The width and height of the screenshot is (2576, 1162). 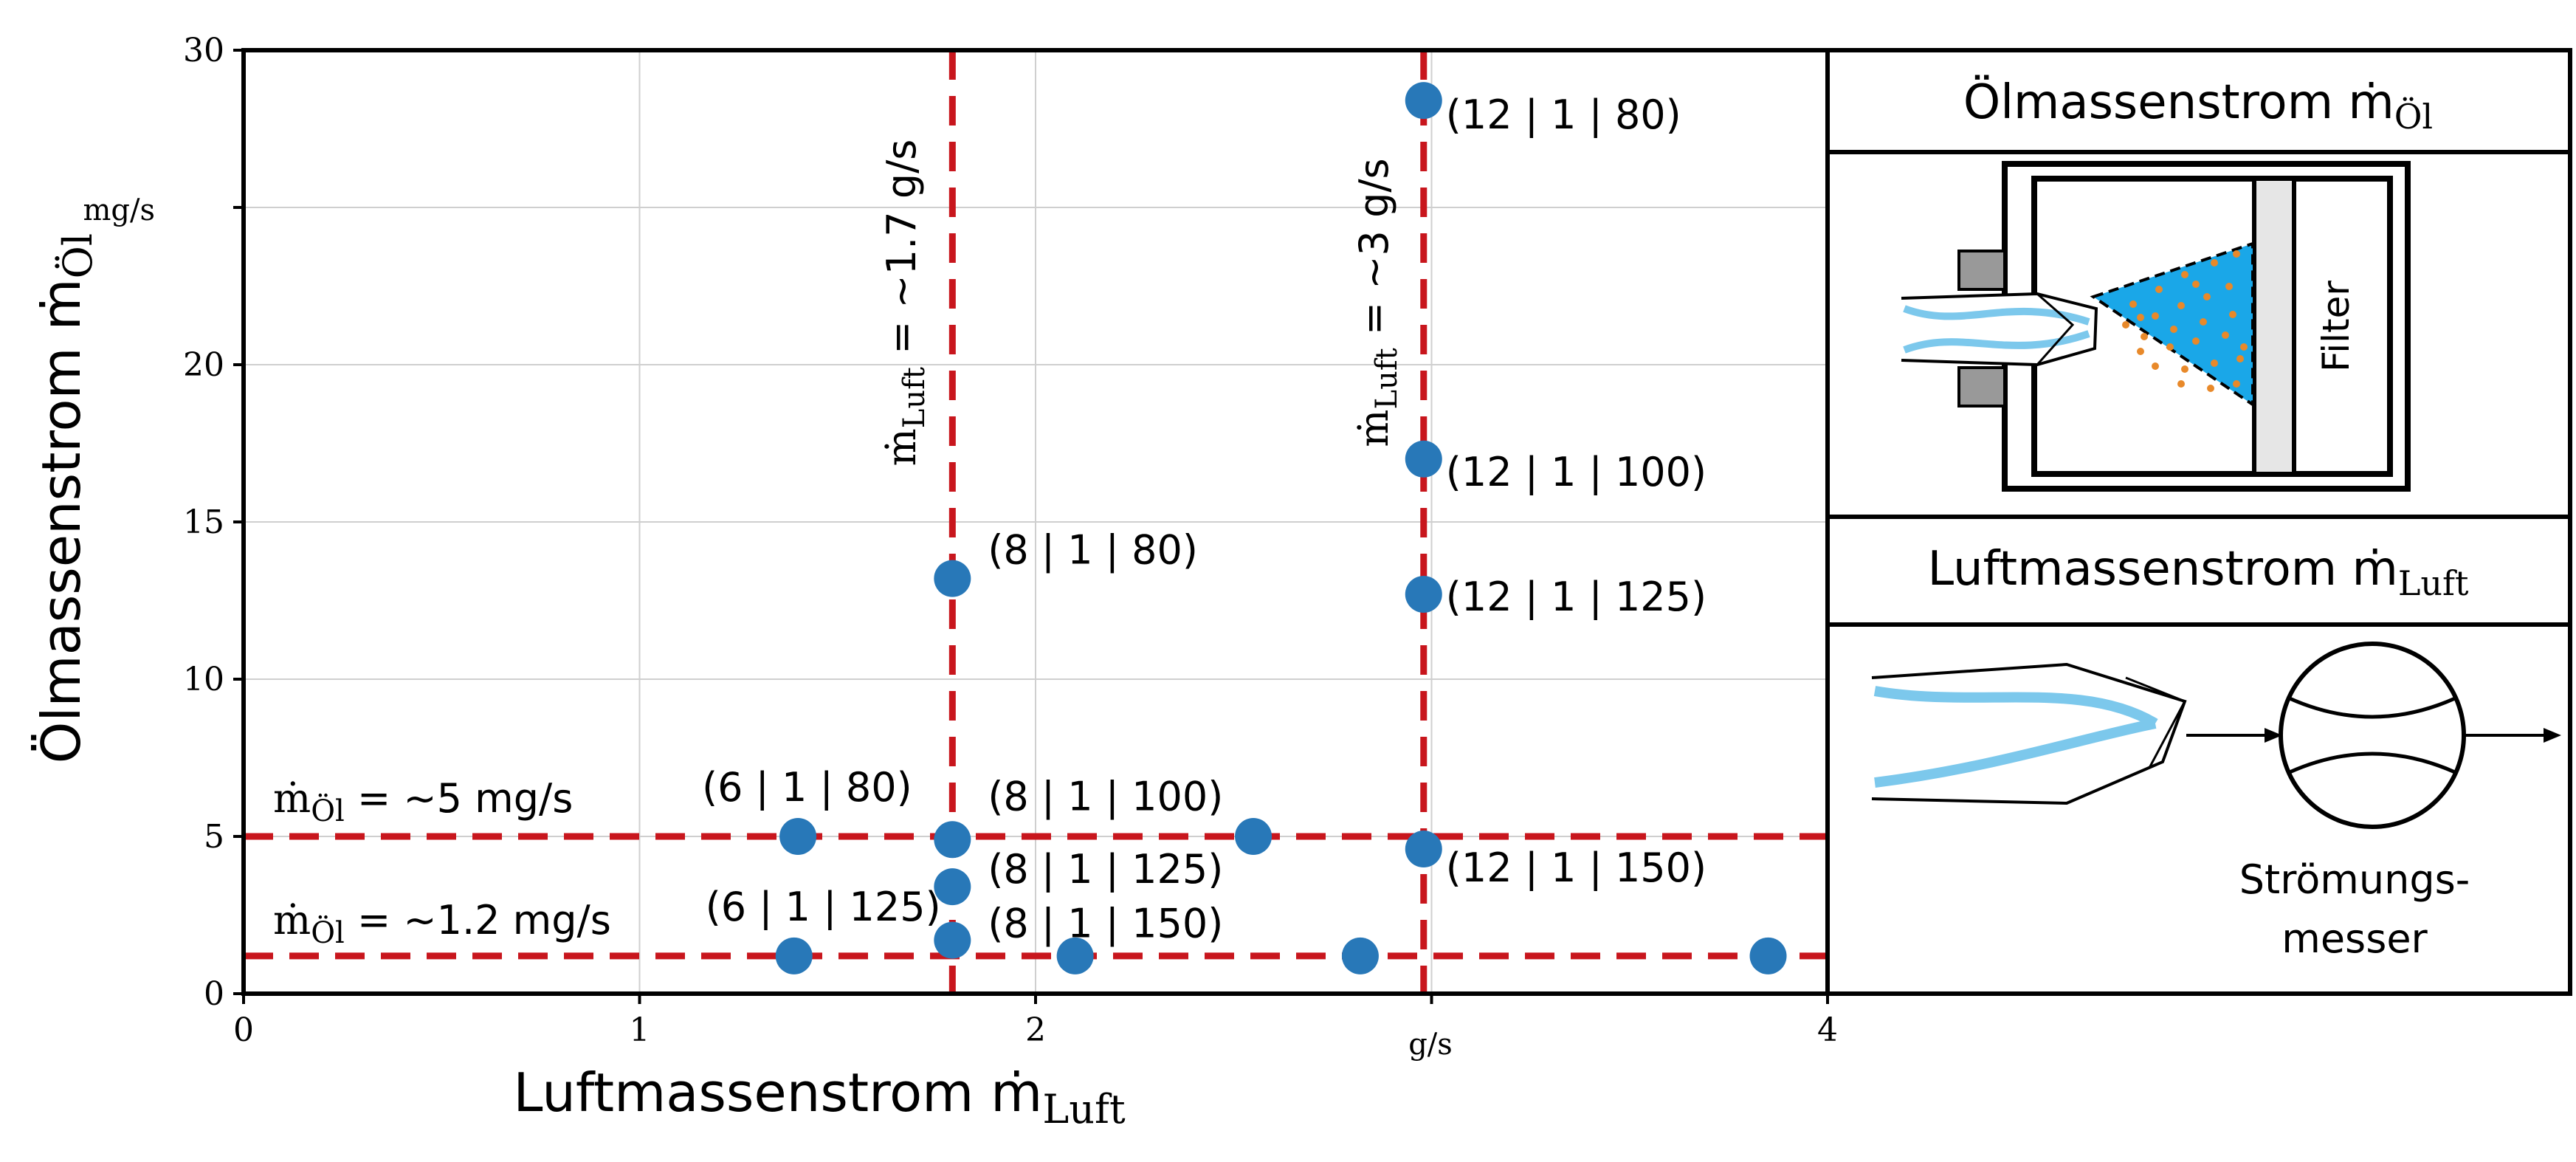 What do you see at coordinates (2336, 326) in the screenshot?
I see `filter-label: Filter` at bounding box center [2336, 326].